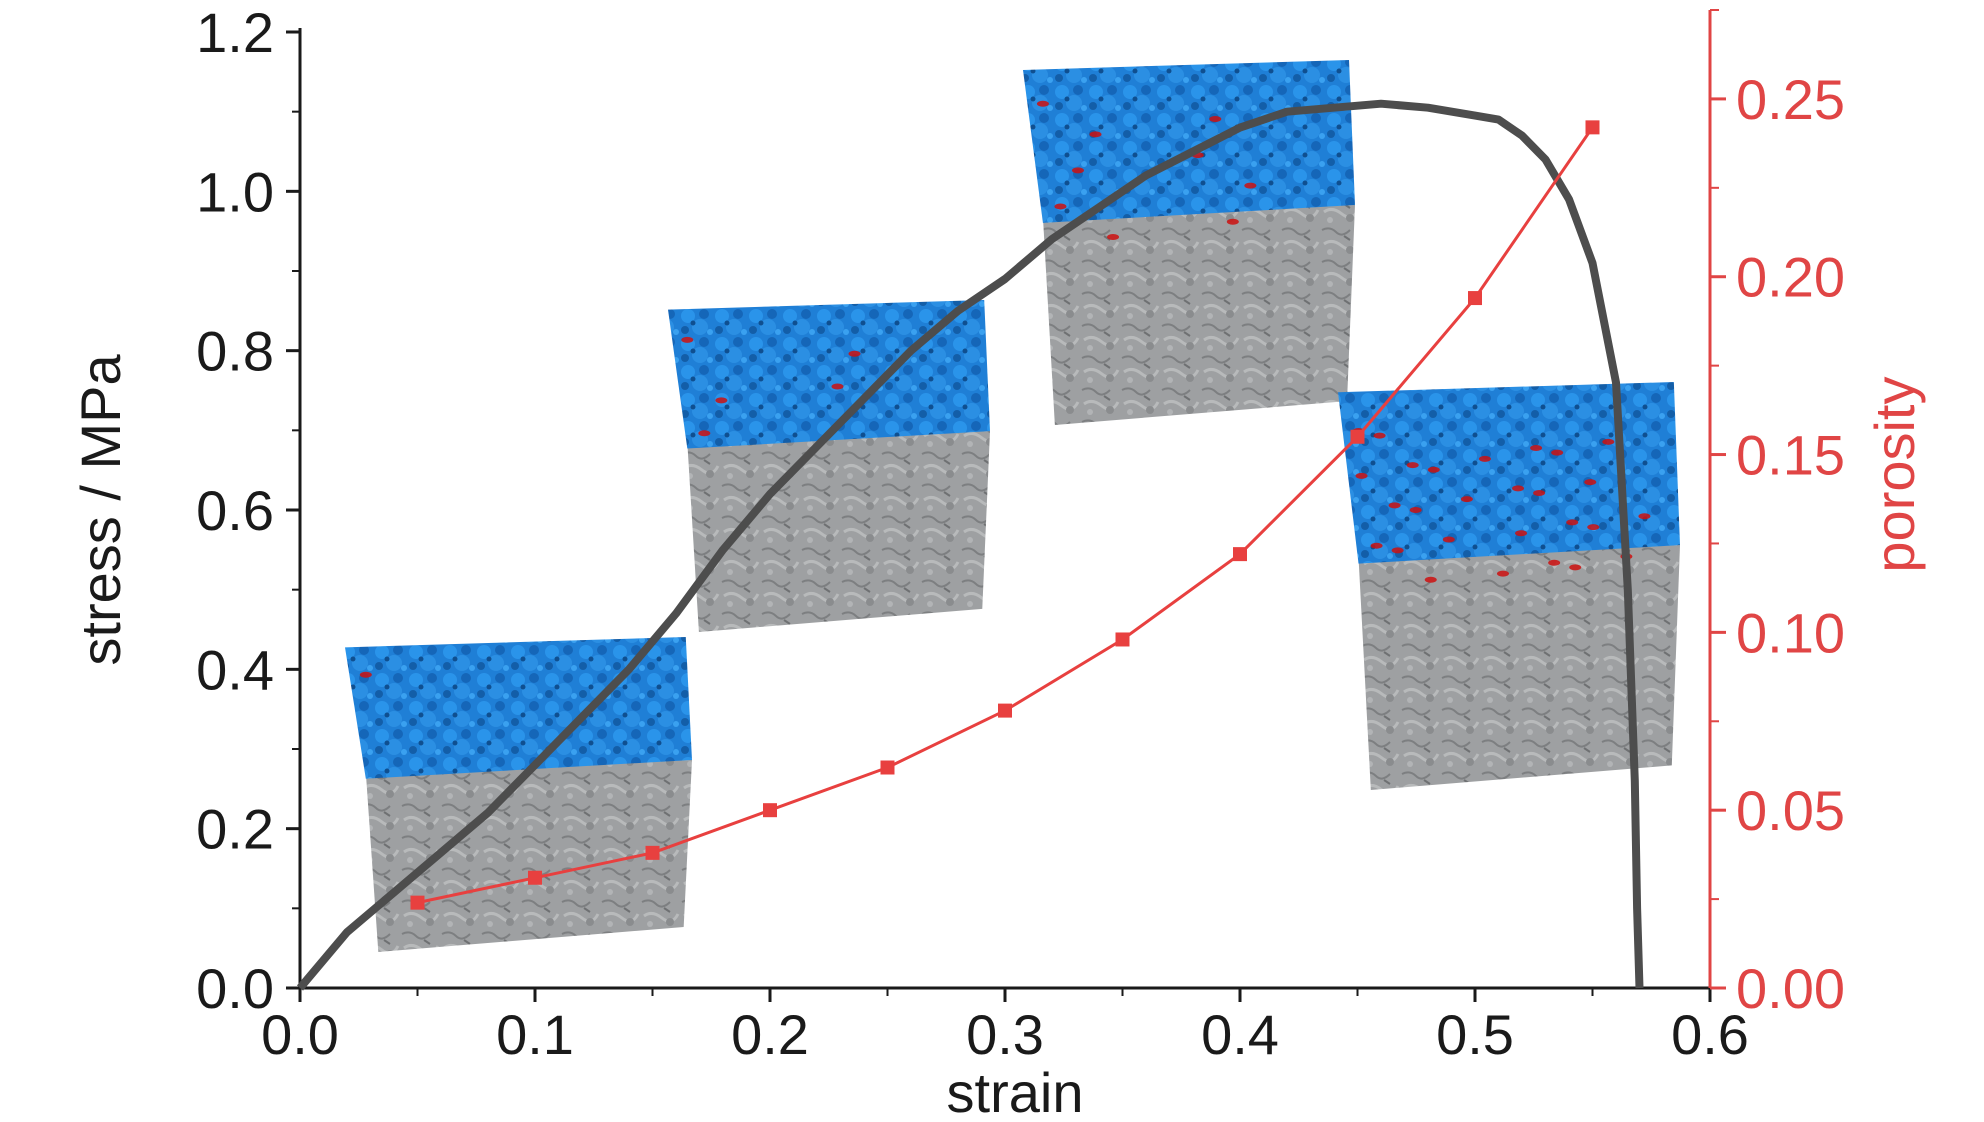 This screenshot has height=1122, width=1984. I want to click on x-tick-label: 0.5, so click(1475, 1034).